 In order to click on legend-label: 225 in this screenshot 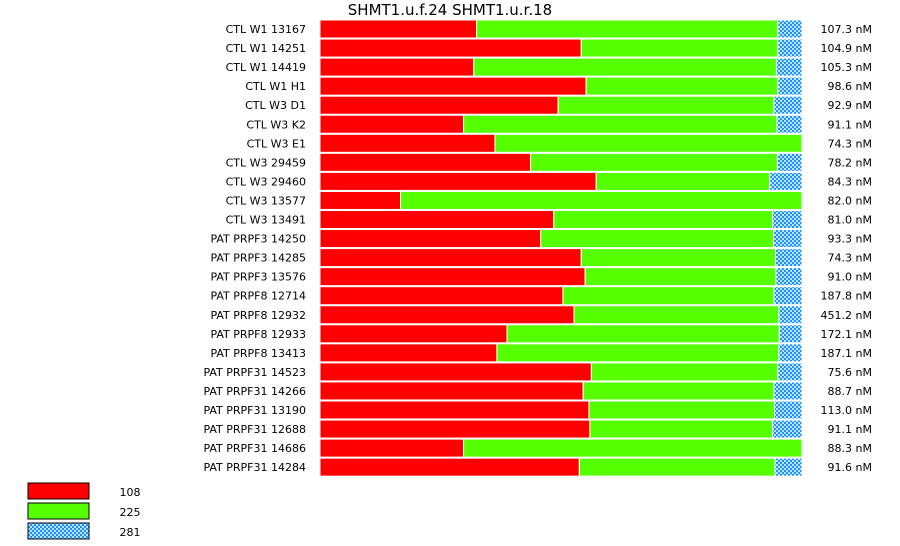, I will do `click(130, 512)`.